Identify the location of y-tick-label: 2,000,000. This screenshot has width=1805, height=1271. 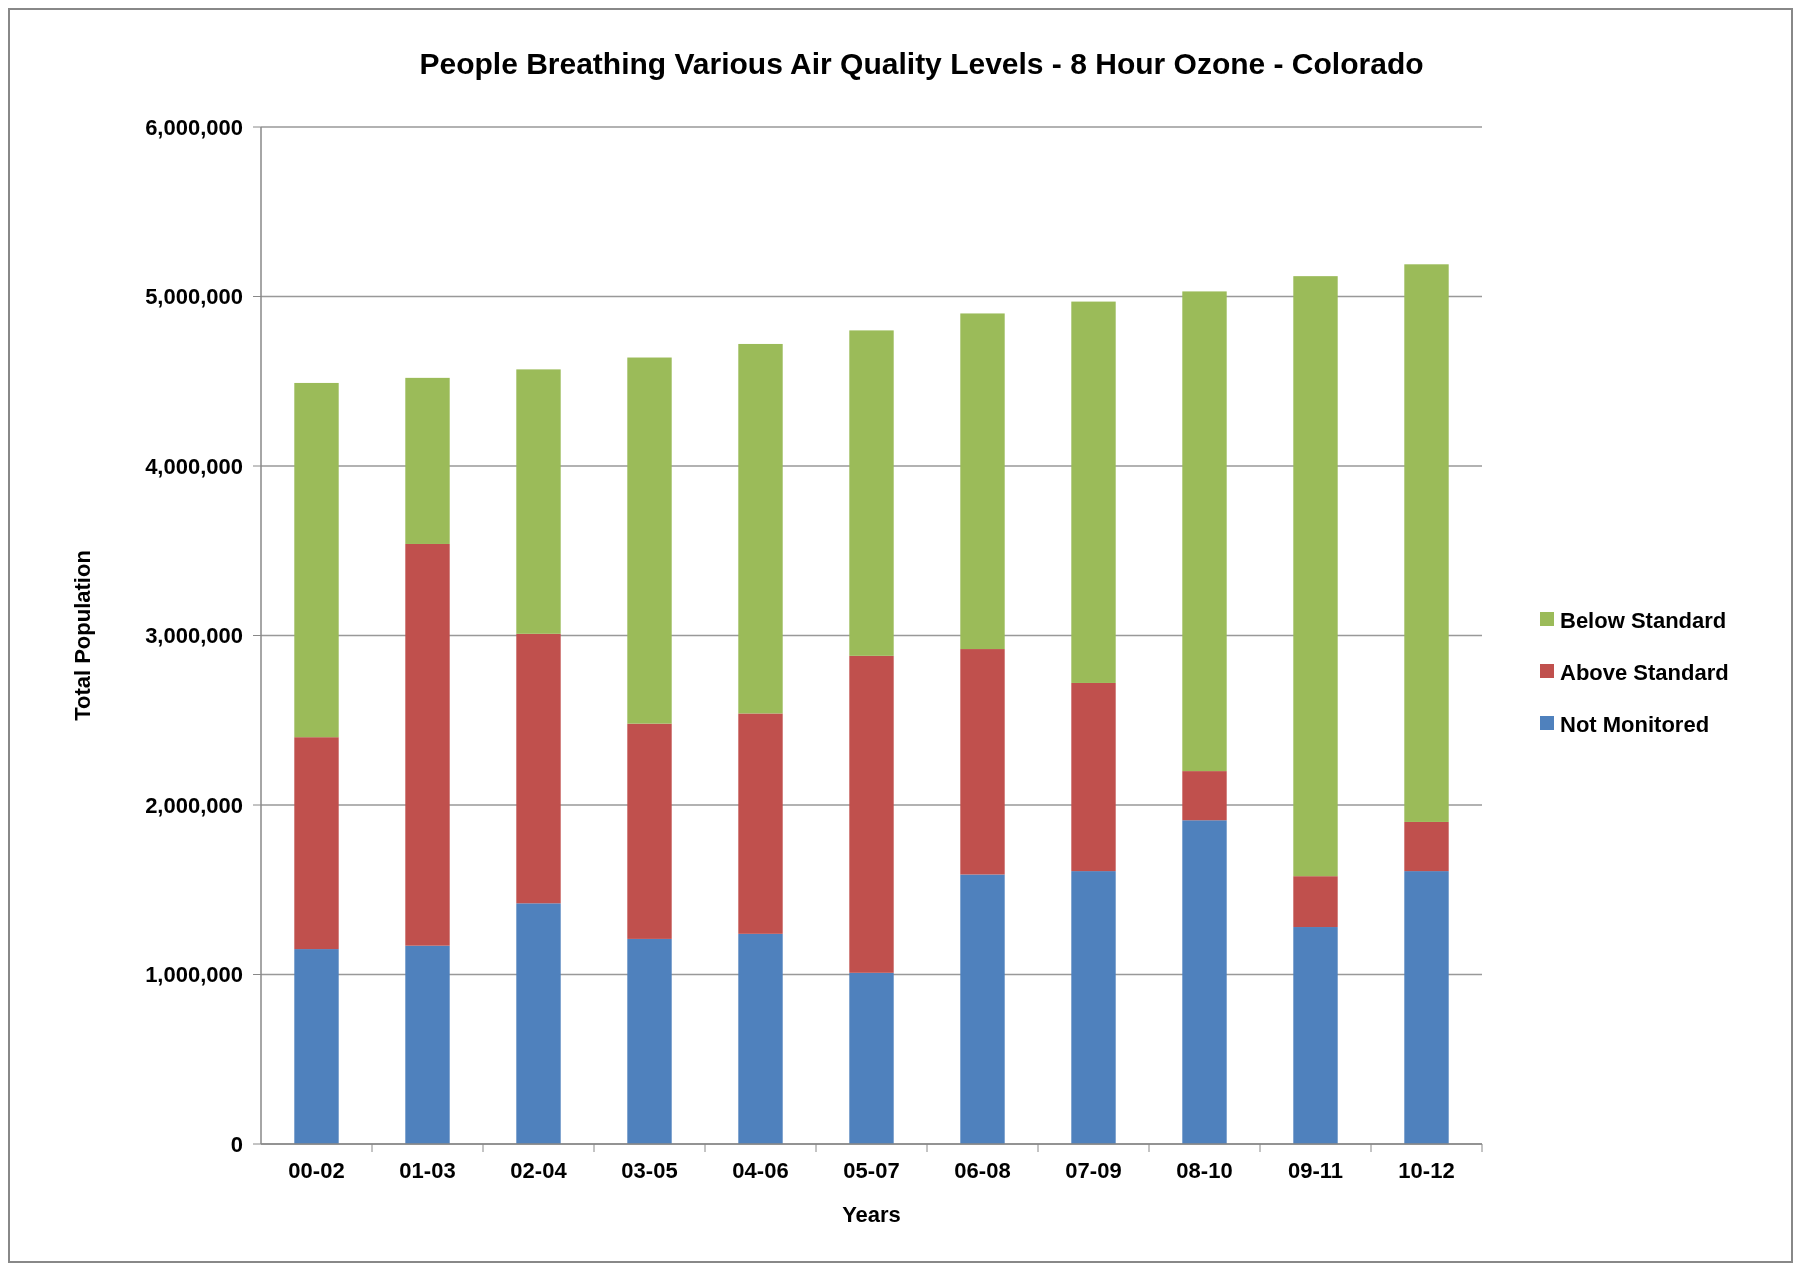
(194, 805).